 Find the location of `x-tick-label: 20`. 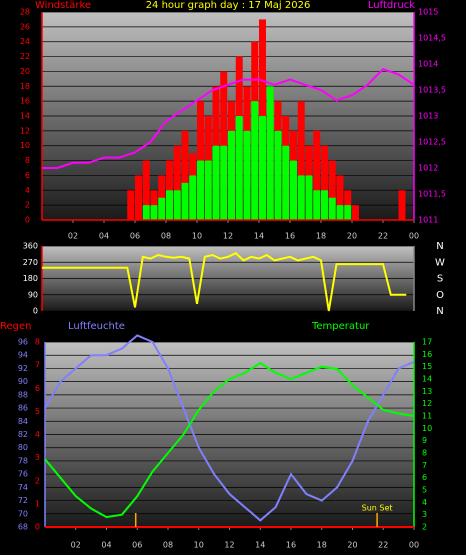

x-tick-label: 20 is located at coordinates (352, 545).